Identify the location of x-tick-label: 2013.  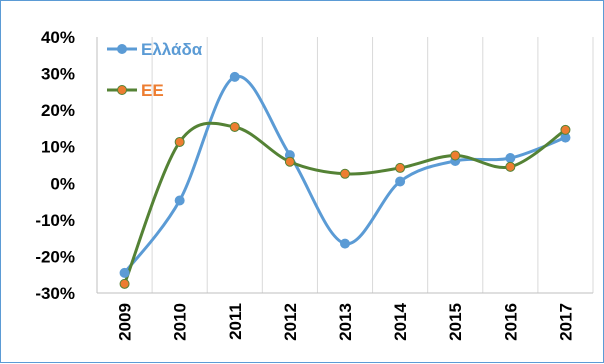
(345, 322).